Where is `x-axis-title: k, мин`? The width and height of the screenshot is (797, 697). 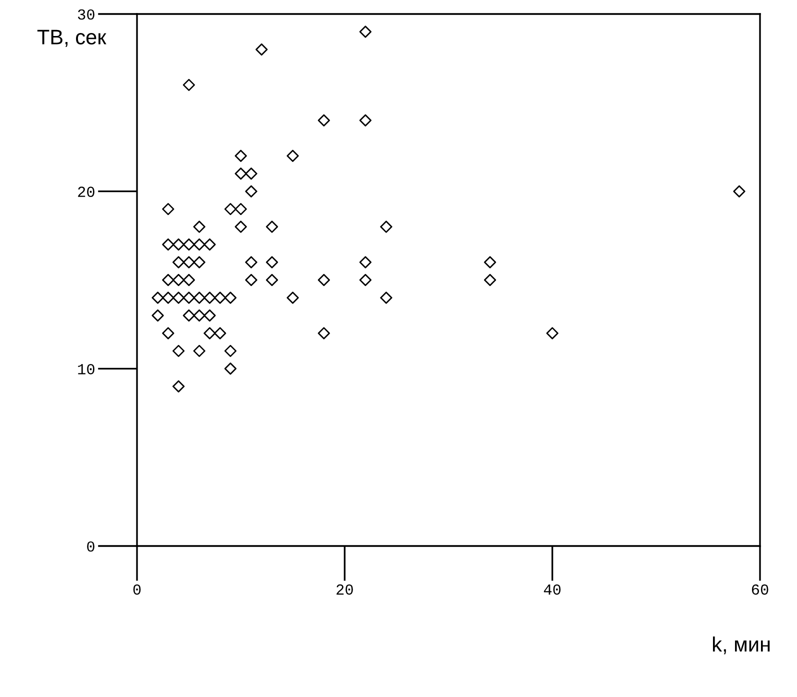 x-axis-title: k, мин is located at coordinates (741, 645).